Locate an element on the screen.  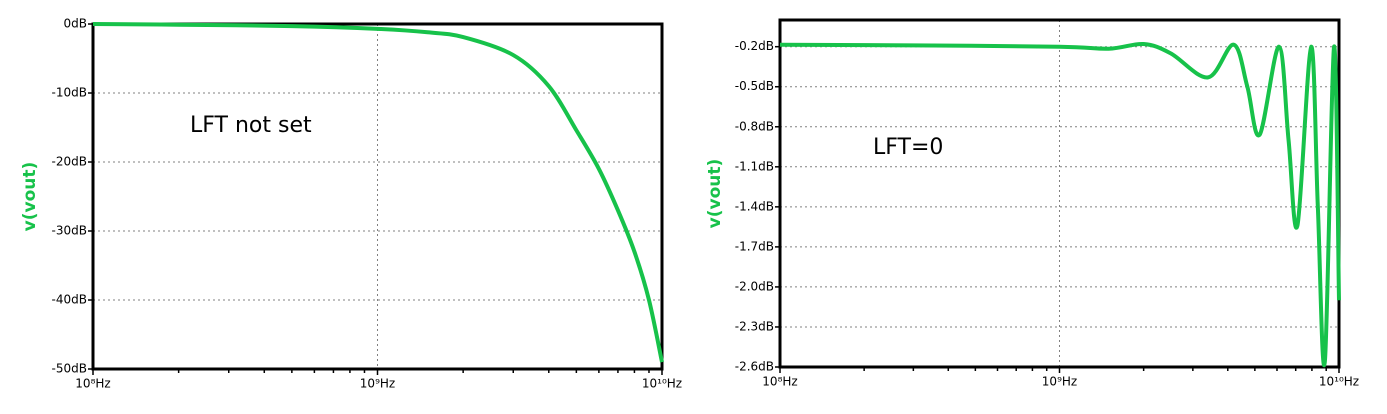
y-tick-label: -0.2dB is located at coordinates (754, 46).